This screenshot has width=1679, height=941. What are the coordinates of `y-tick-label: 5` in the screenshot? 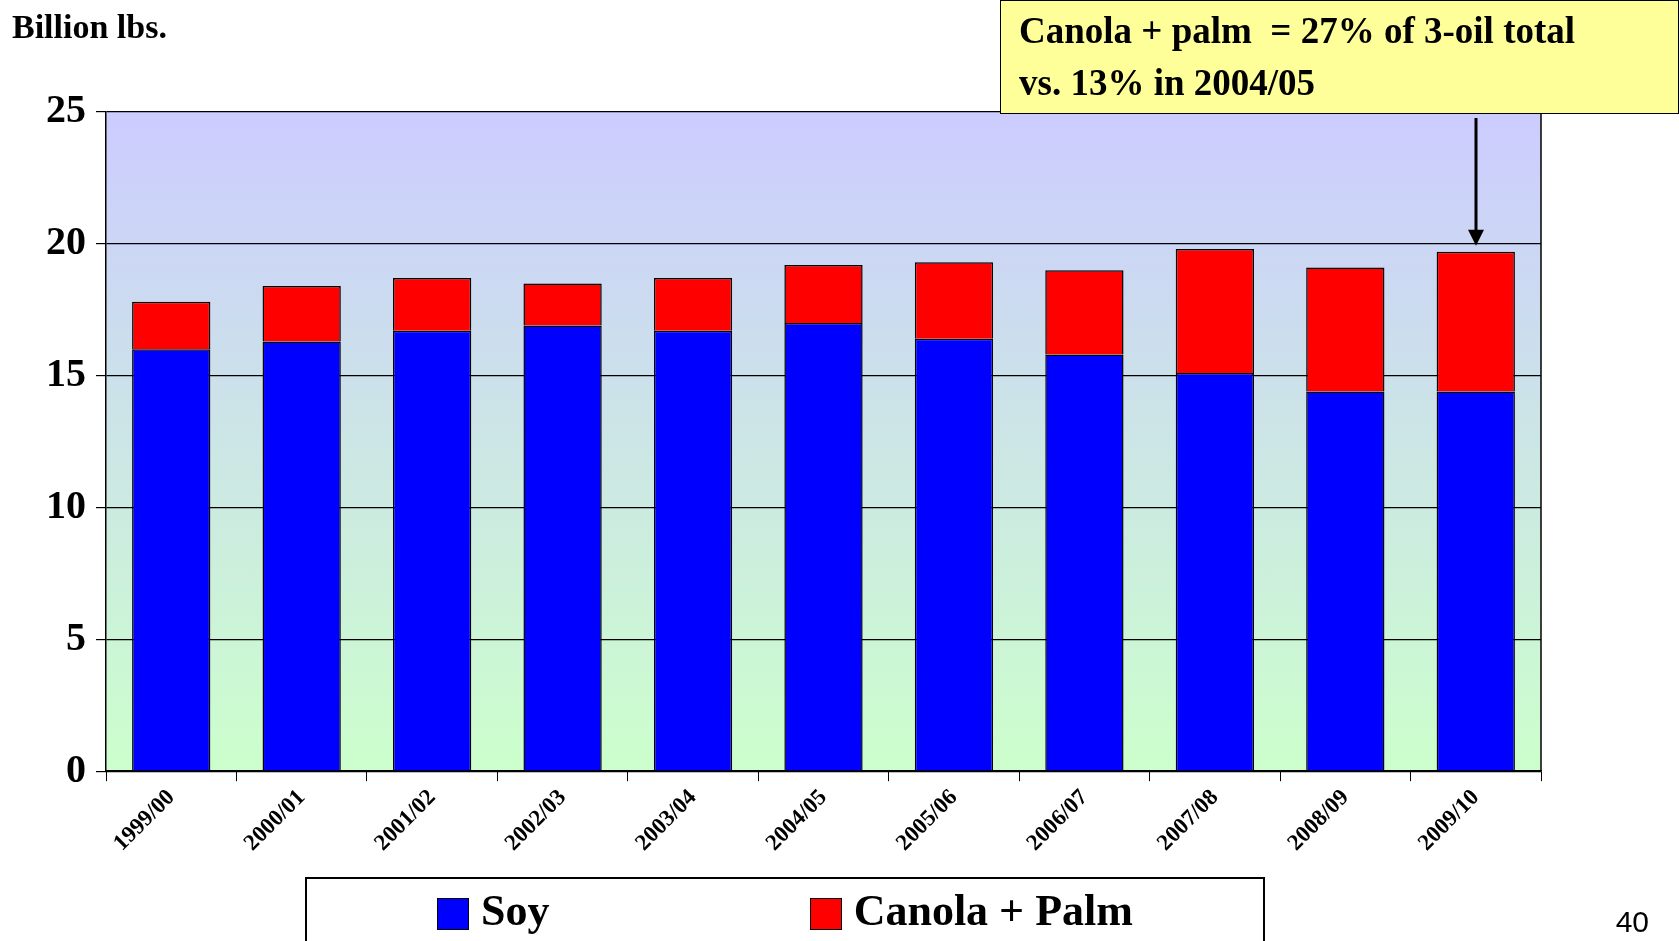 It's located at (76, 636).